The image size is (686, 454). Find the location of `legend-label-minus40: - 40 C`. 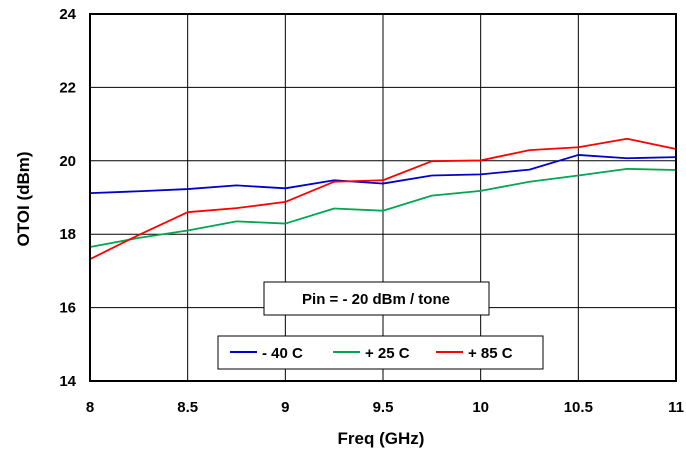

legend-label-minus40: - 40 C is located at coordinates (282, 353).